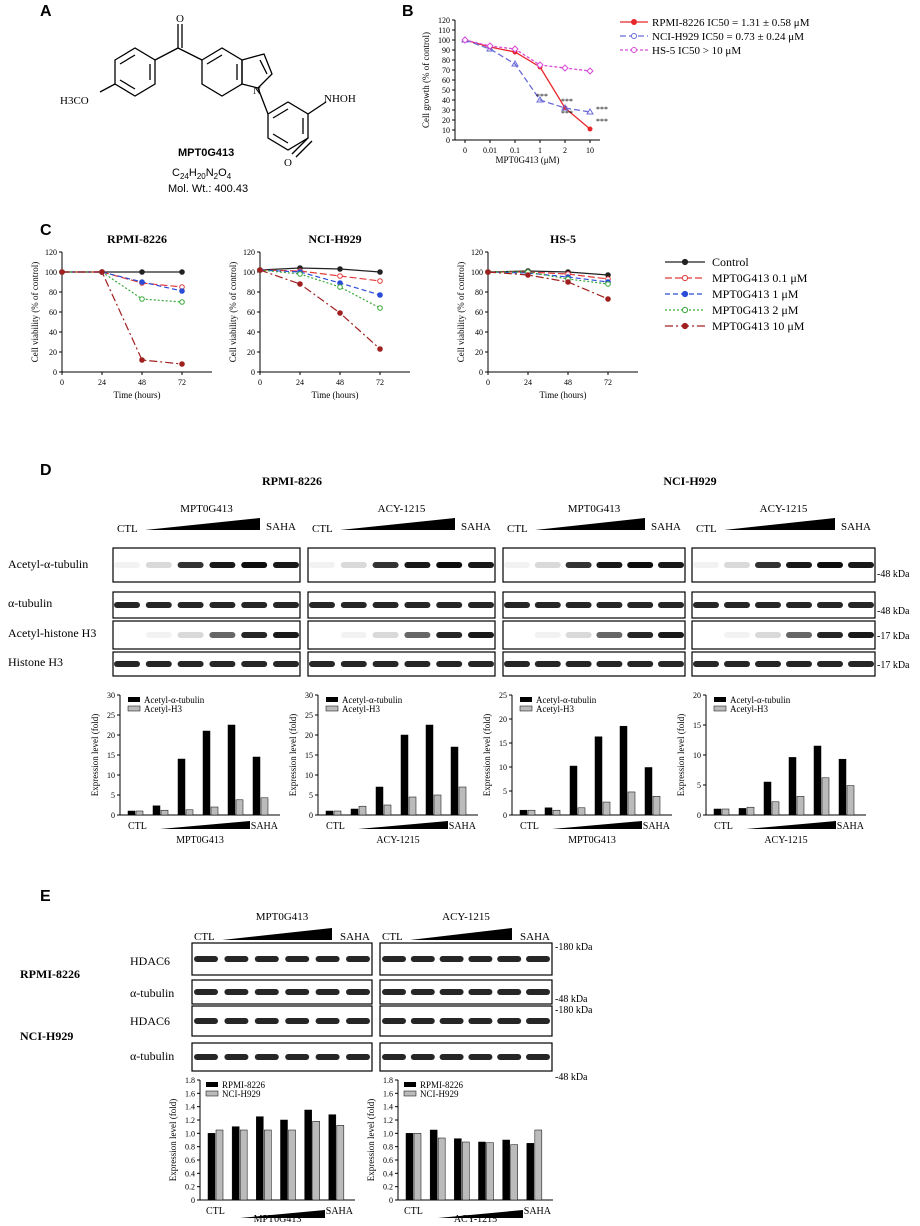 The width and height of the screenshot is (920, 1226). I want to click on e-bar-ytick-label: 0.2, so click(388, 1187).